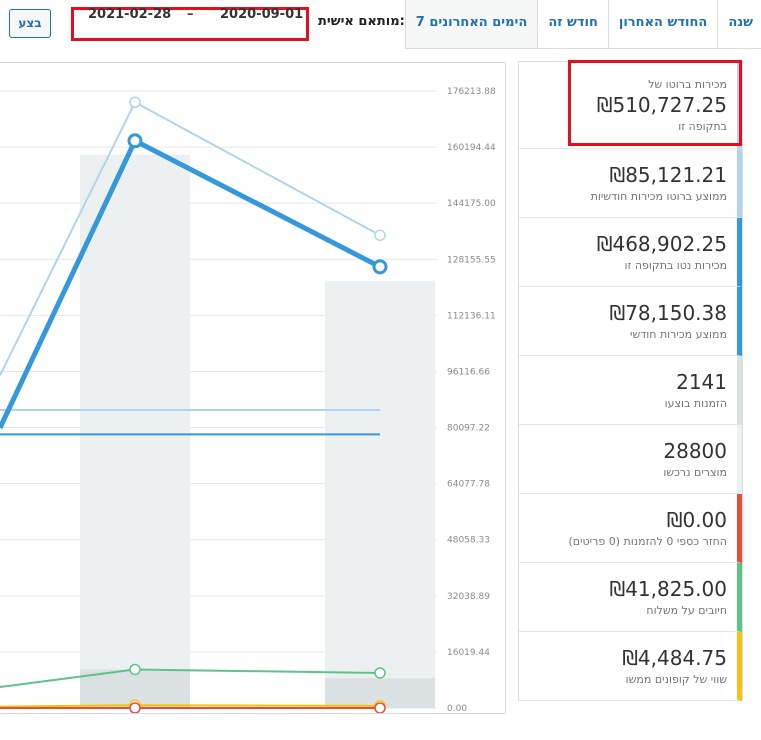 The width and height of the screenshot is (761, 740). What do you see at coordinates (675, 265) in the screenshot?
I see `stat-label: מכירות נטו בתקופה זו` at bounding box center [675, 265].